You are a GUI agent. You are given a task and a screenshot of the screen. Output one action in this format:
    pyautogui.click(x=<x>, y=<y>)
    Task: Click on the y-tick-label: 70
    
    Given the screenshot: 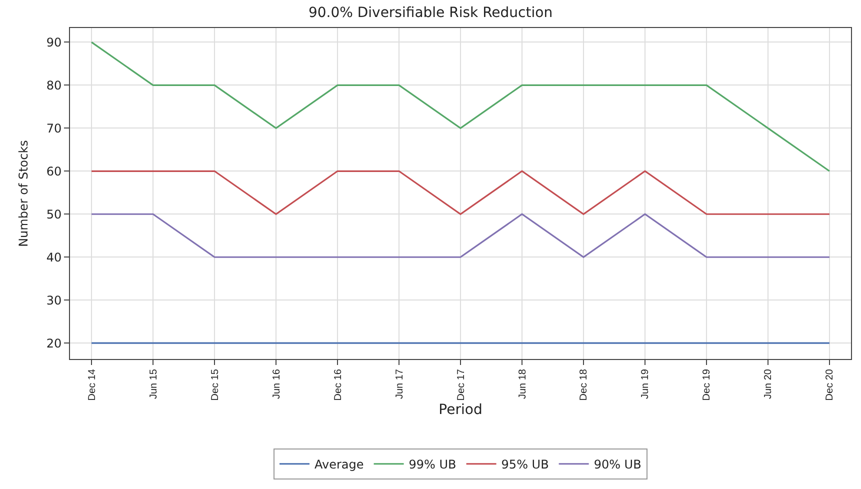 What is the action you would take?
    pyautogui.click(x=54, y=128)
    